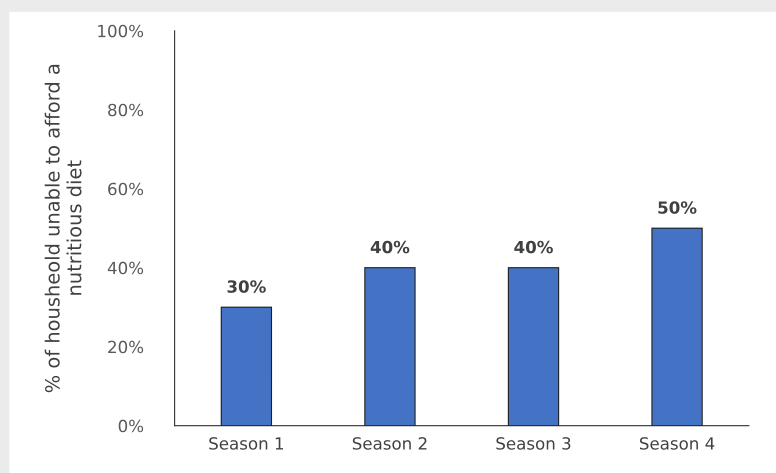 The image size is (776, 473). What do you see at coordinates (246, 443) in the screenshot?
I see `x-tick-label: Season 1` at bounding box center [246, 443].